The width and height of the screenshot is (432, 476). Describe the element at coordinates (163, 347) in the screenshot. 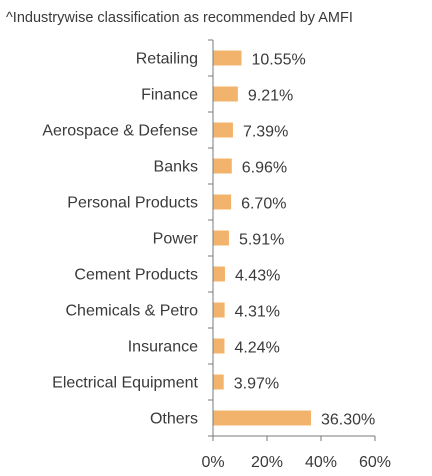

I see `category-label: Insurance` at that location.